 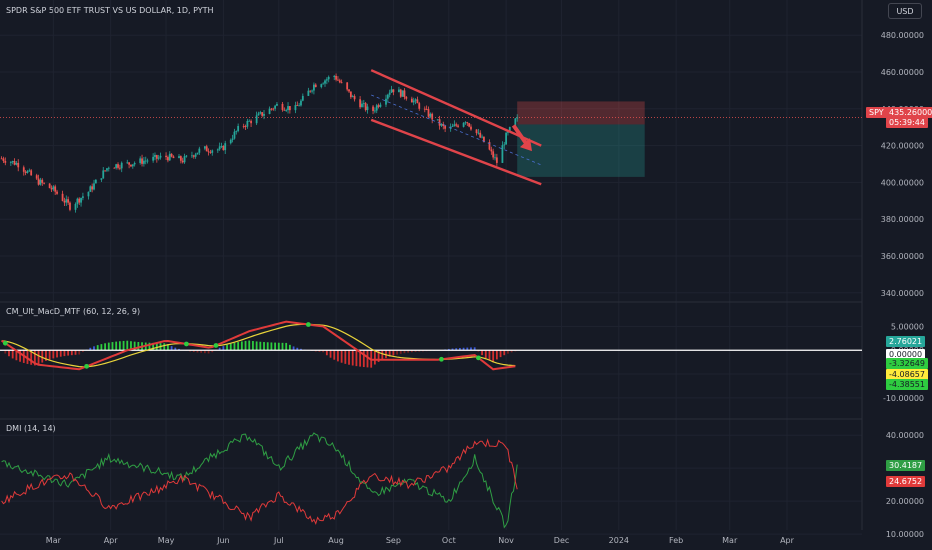 What do you see at coordinates (619, 540) in the screenshot?
I see `x-tick-label: 2024` at bounding box center [619, 540].